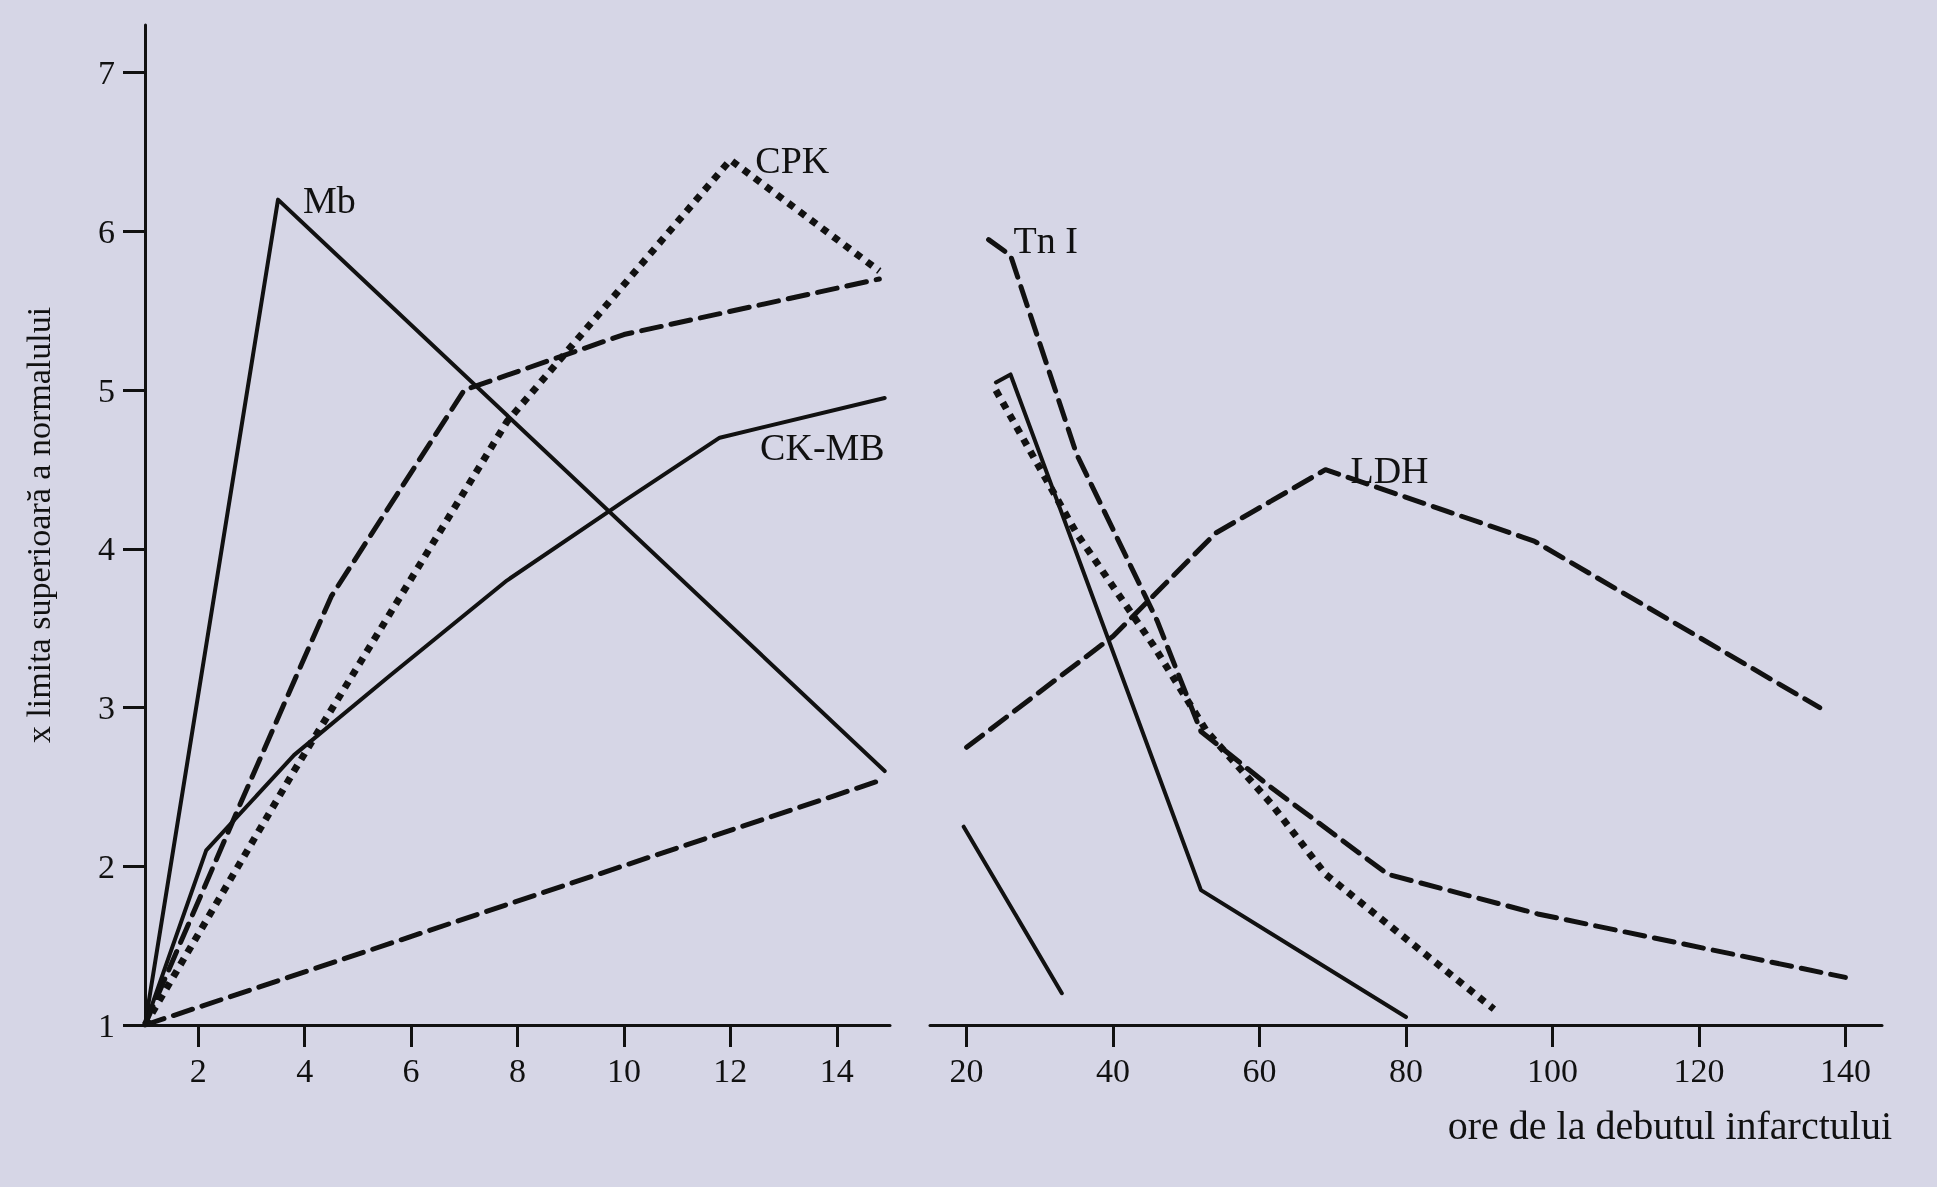 Image resolution: width=1937 pixels, height=1187 pixels. I want to click on y-tick-label: 4, so click(106, 549).